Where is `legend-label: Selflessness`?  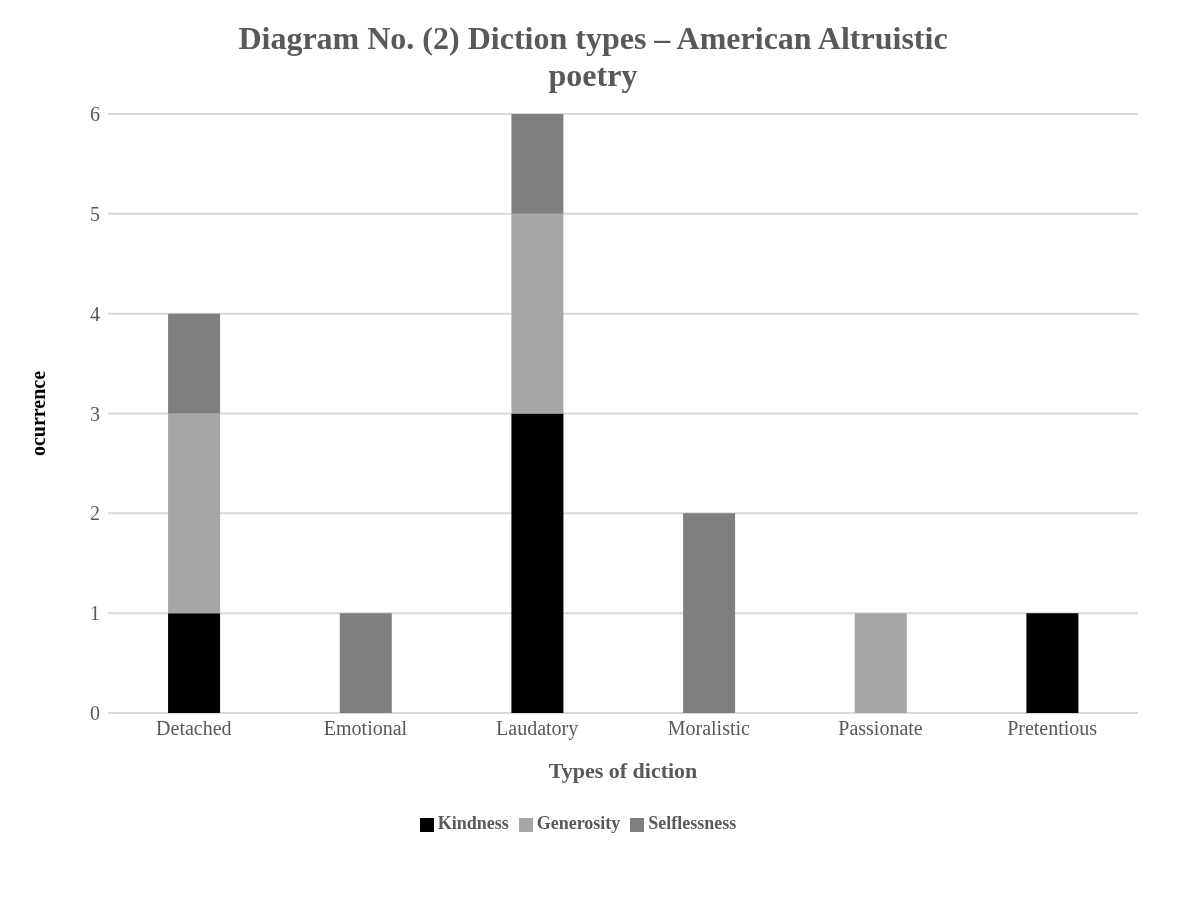 legend-label: Selflessness is located at coordinates (692, 823).